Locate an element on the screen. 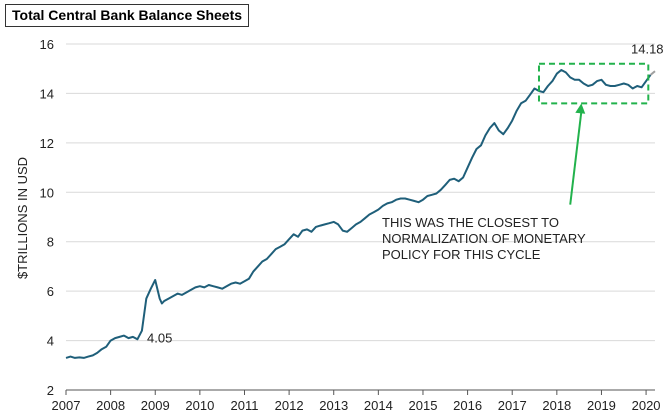  x-tick-label: 2012 is located at coordinates (289, 405).